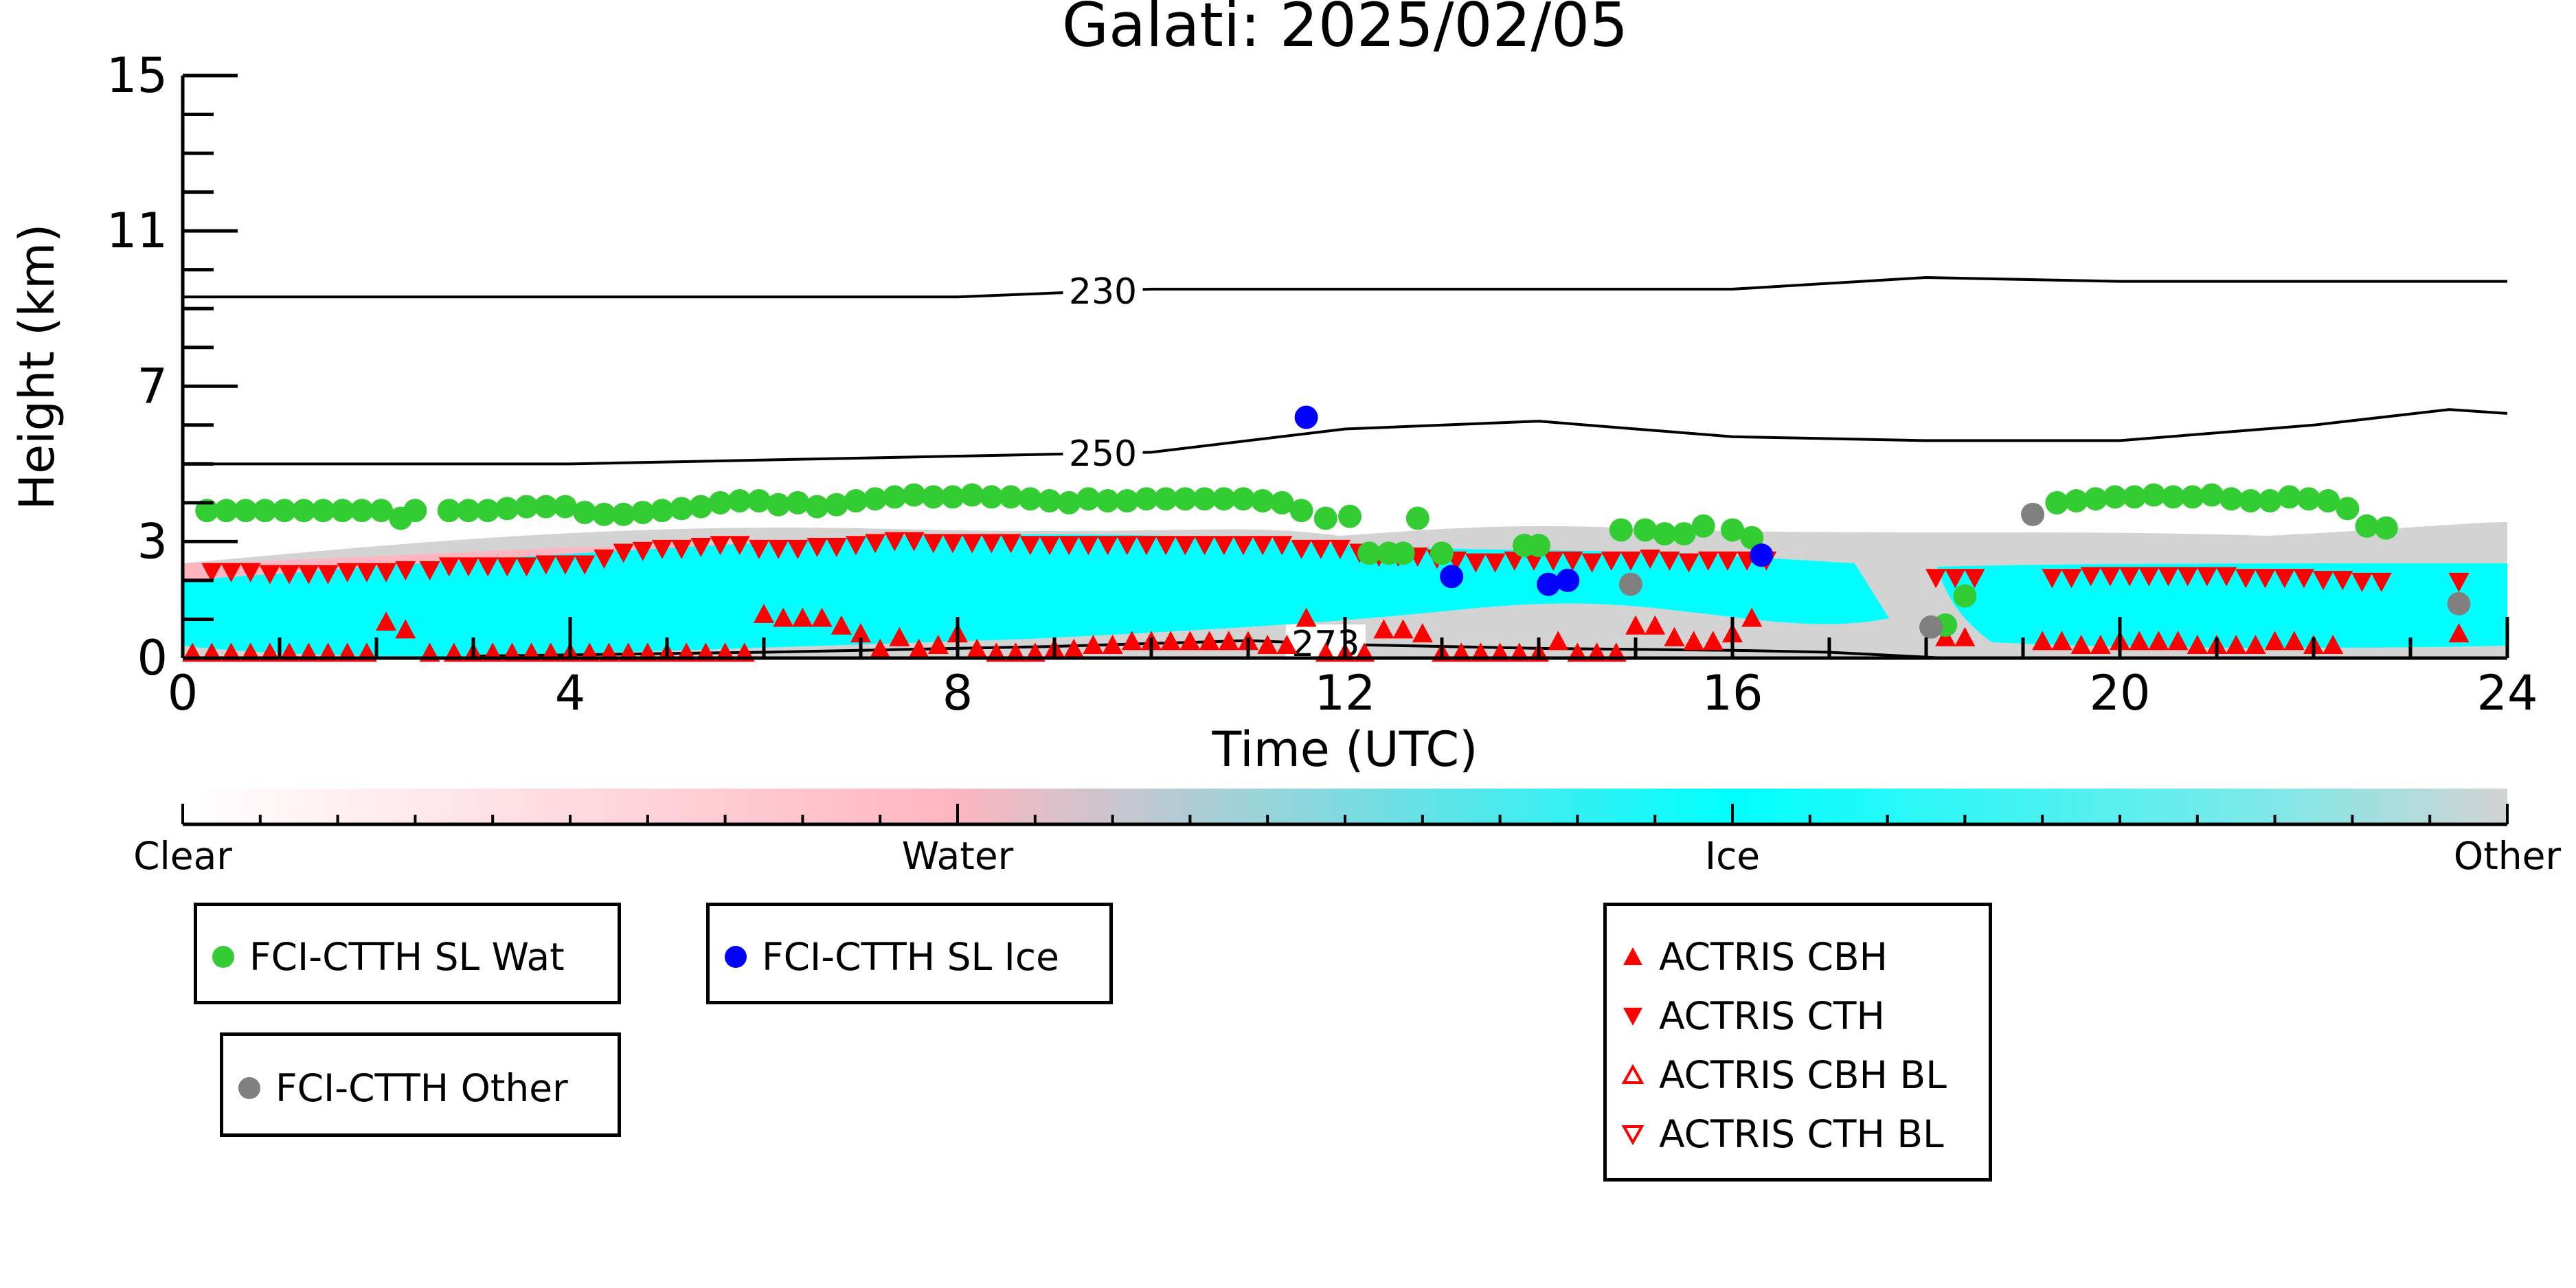  Describe the element at coordinates (421, 1088) in the screenshot. I see `legend-label-other: FCI-CTTH Other` at that location.